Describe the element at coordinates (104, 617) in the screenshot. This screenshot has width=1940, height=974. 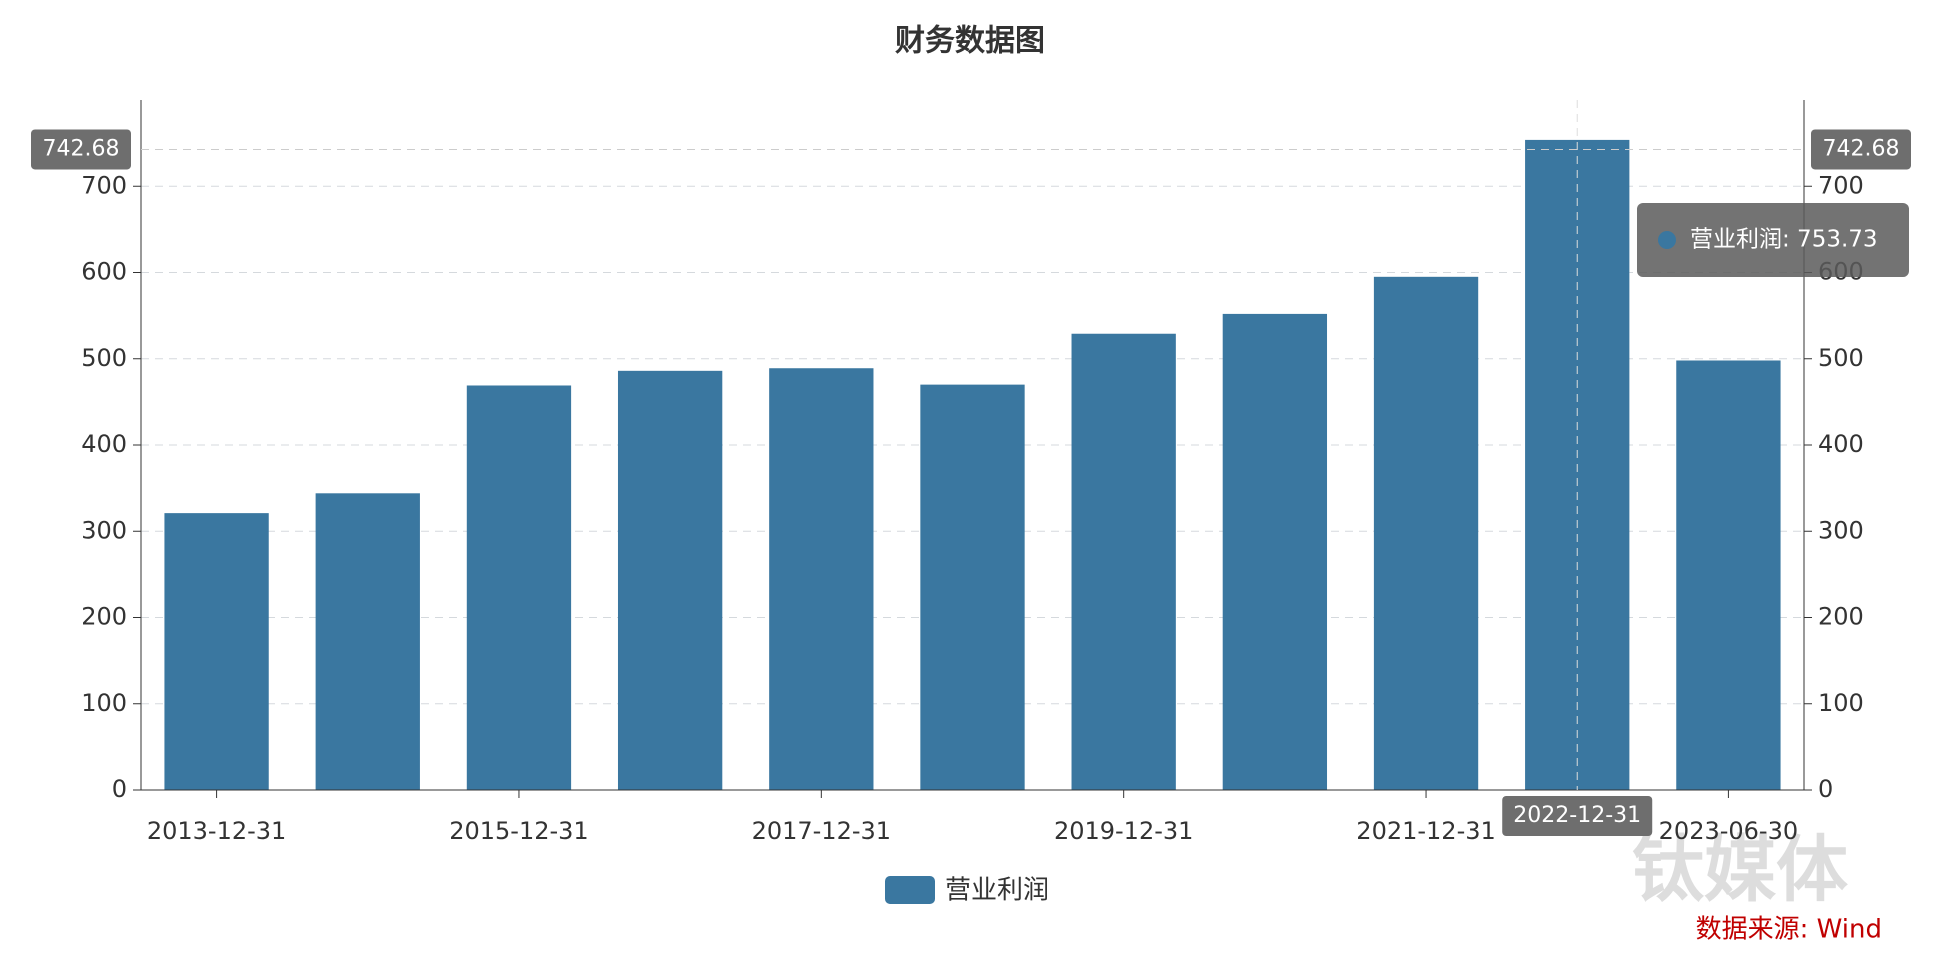
I see `y-tick-label: 200` at that location.